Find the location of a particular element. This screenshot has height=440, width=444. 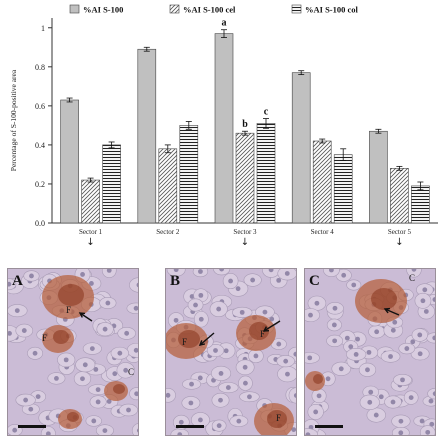

legend-label: %AI S-100 col is located at coordinates (332, 10).